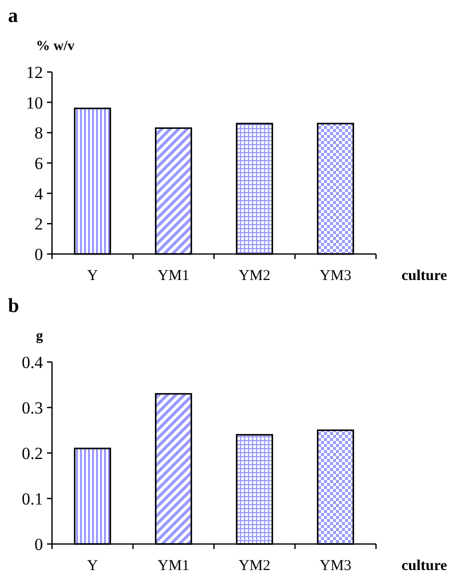 Image resolution: width=450 pixels, height=581 pixels. Describe the element at coordinates (38, 163) in the screenshot. I see `y-tick-label: 6` at that location.